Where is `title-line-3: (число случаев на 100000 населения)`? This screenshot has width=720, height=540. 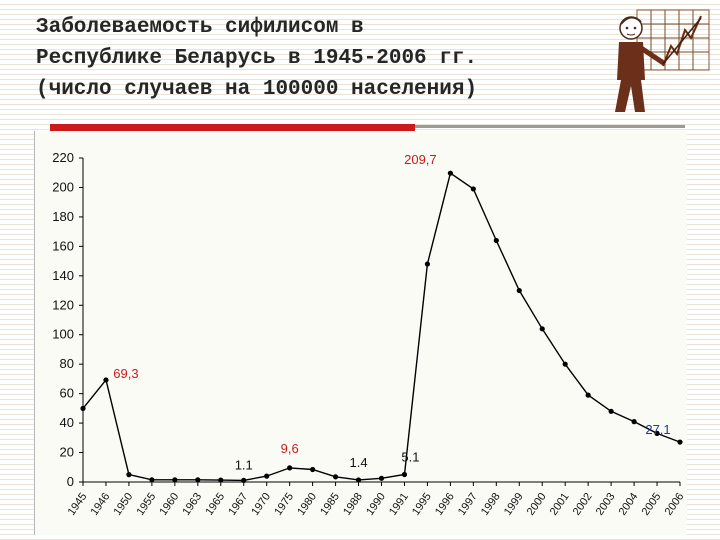 title-line-3: (число случаев на 100000 населения) is located at coordinates (257, 89).